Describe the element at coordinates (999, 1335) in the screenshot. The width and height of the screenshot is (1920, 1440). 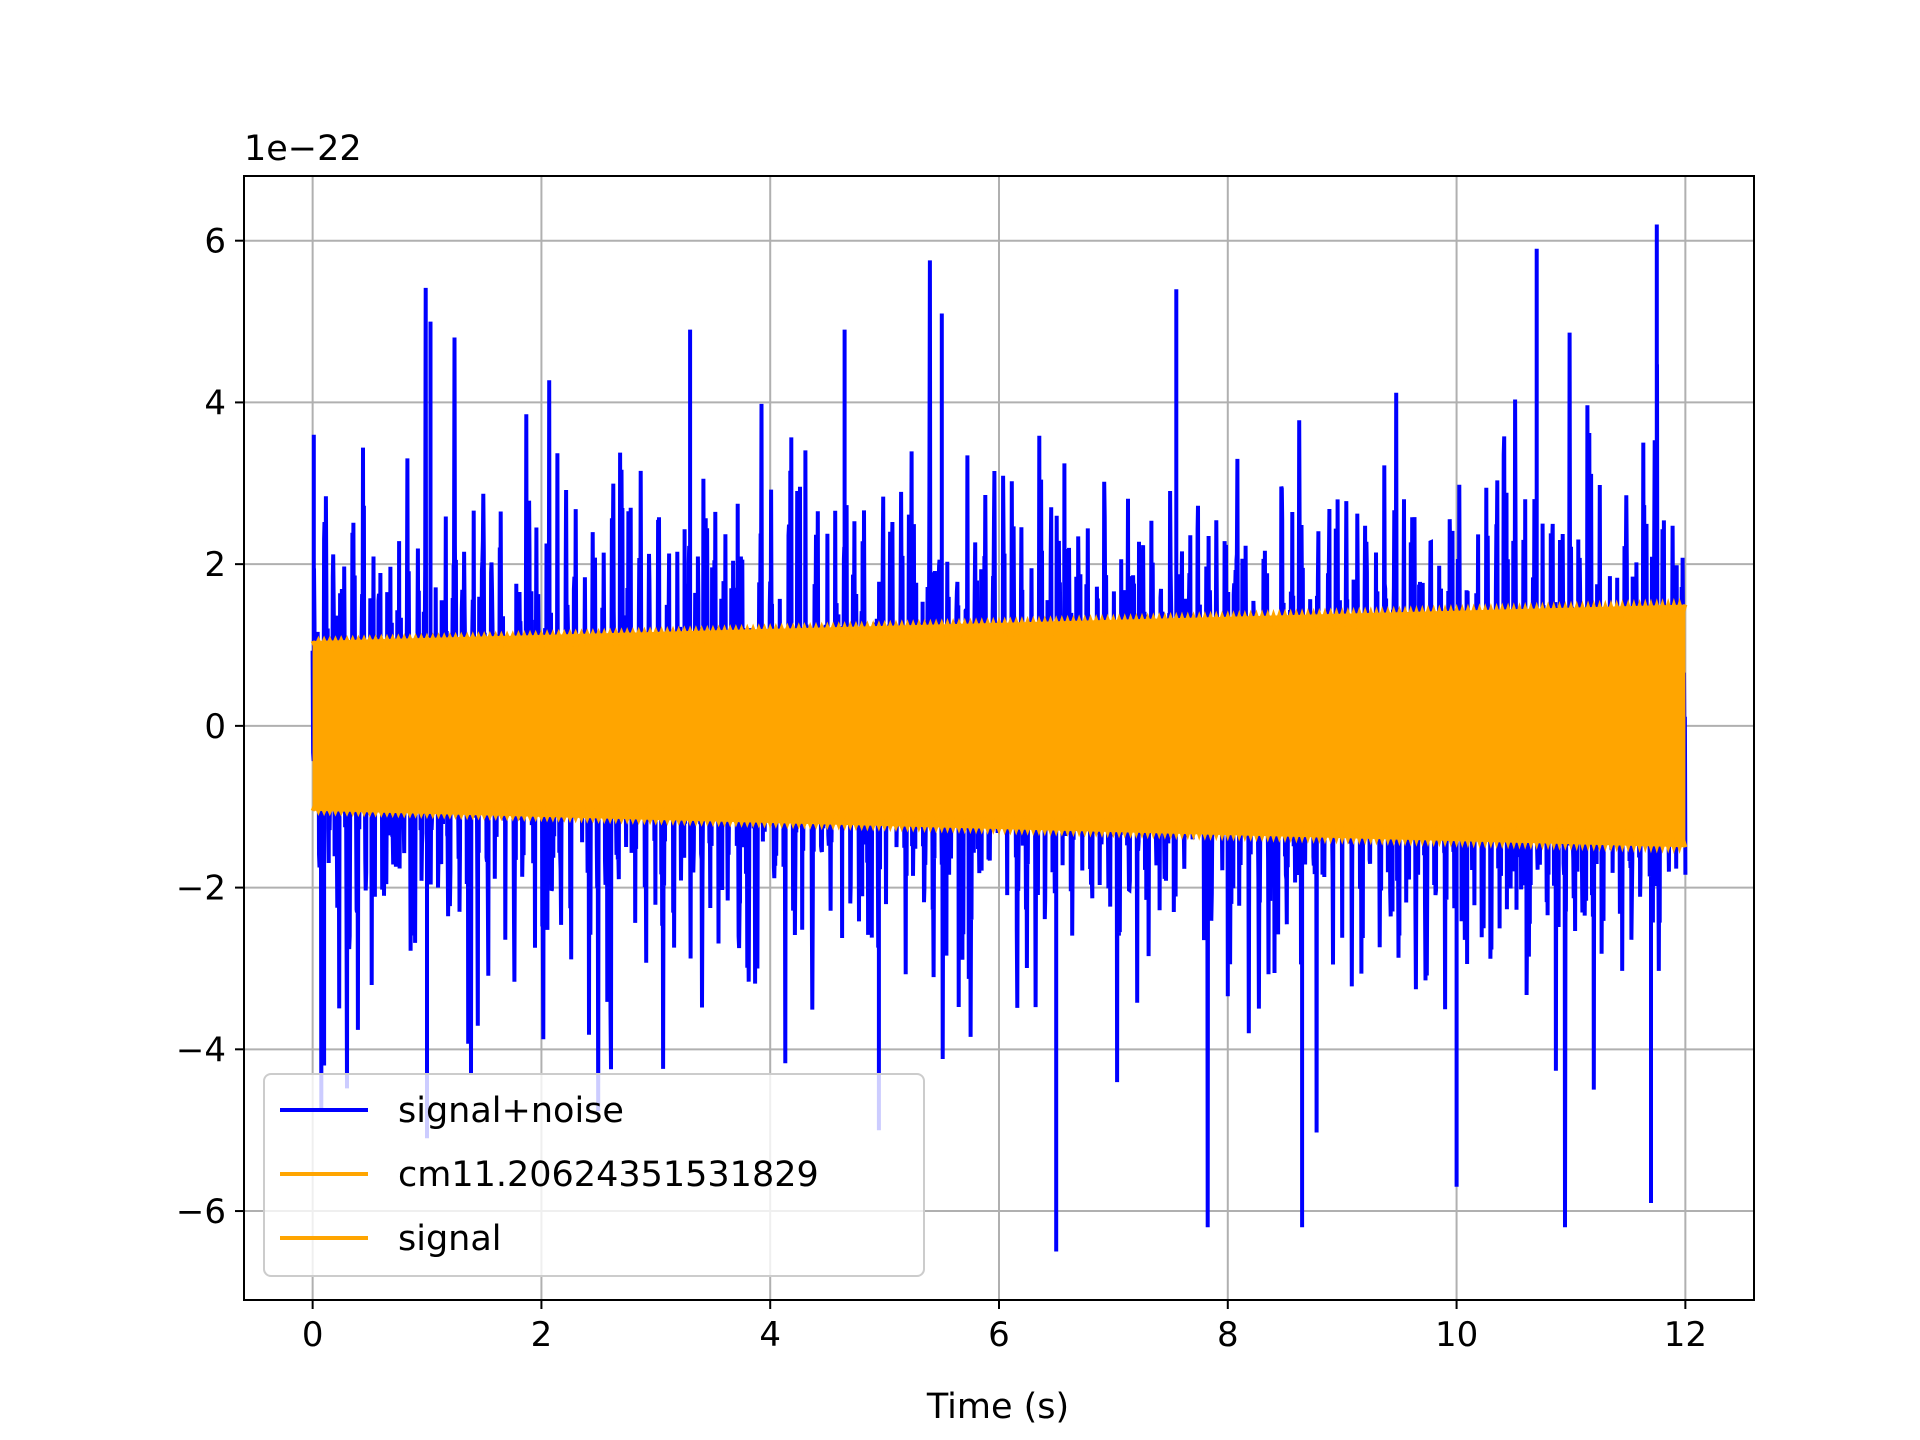
I see `x-tick-label: 6` at that location.